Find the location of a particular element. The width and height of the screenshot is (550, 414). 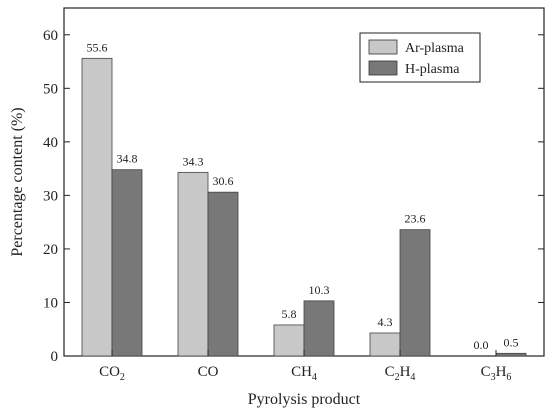

legend-swatch-h is located at coordinates (383, 68).